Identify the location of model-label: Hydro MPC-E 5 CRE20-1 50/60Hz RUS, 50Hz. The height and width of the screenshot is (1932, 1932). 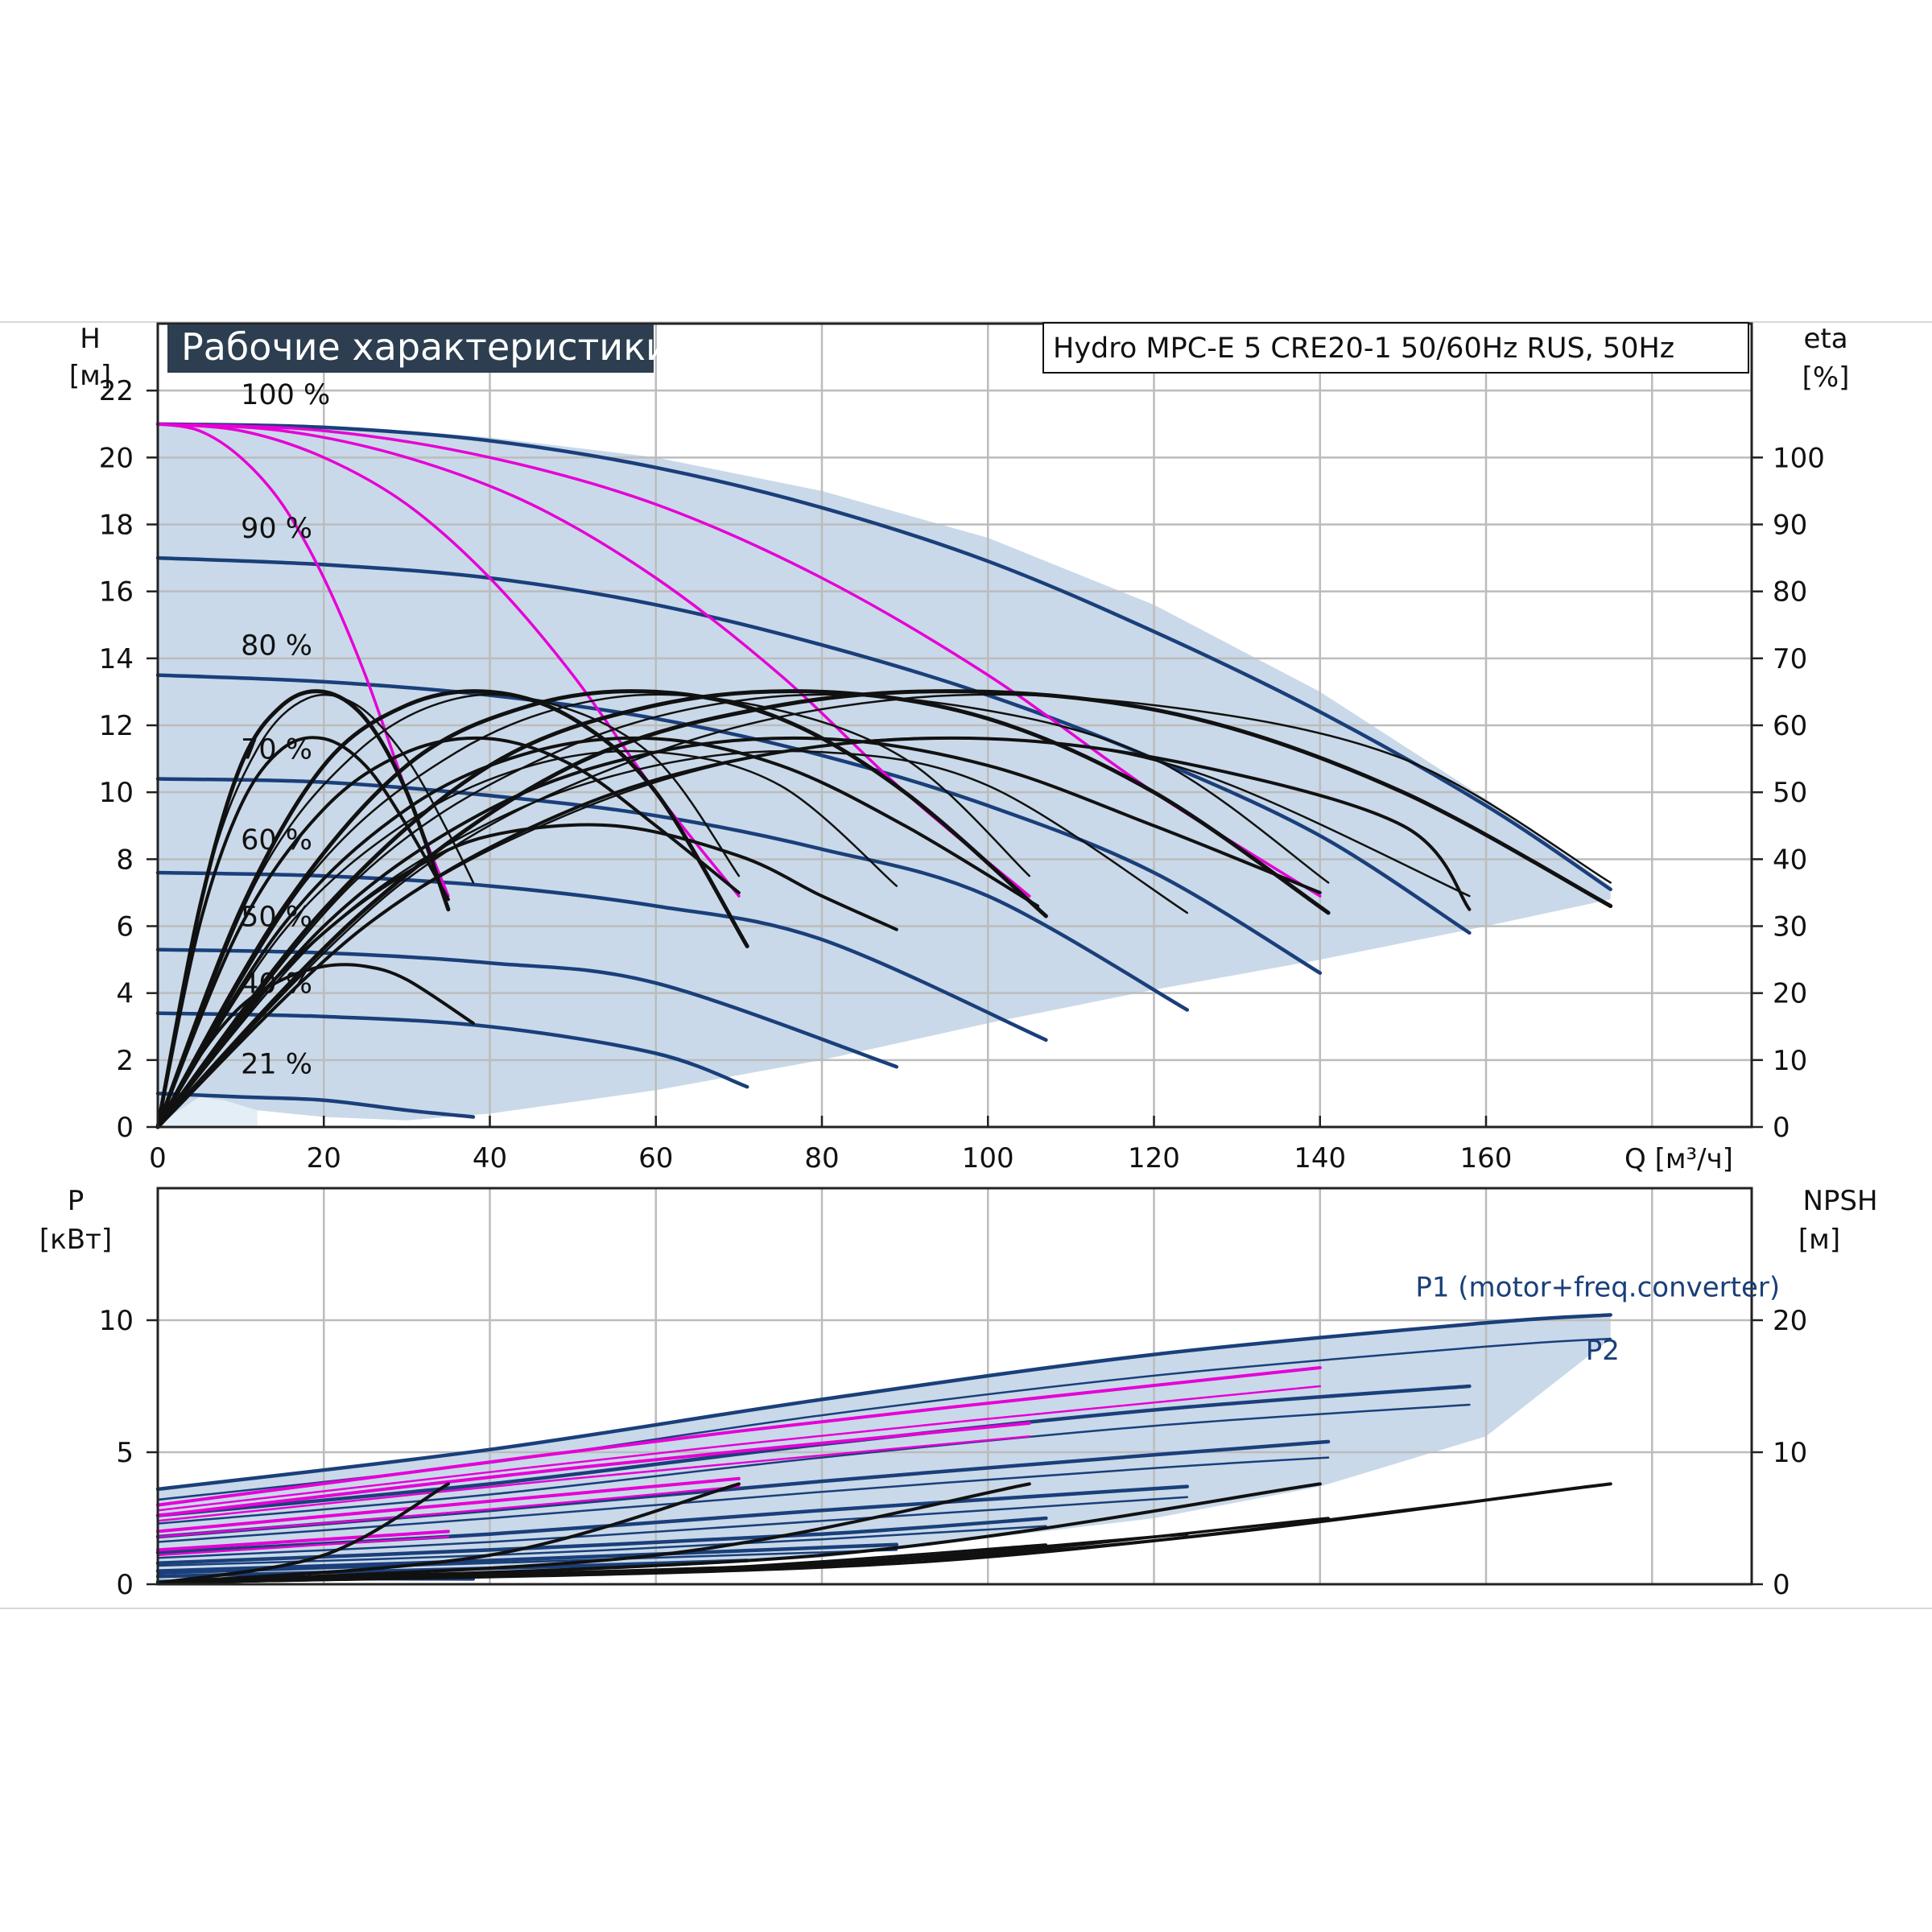
(1363, 348).